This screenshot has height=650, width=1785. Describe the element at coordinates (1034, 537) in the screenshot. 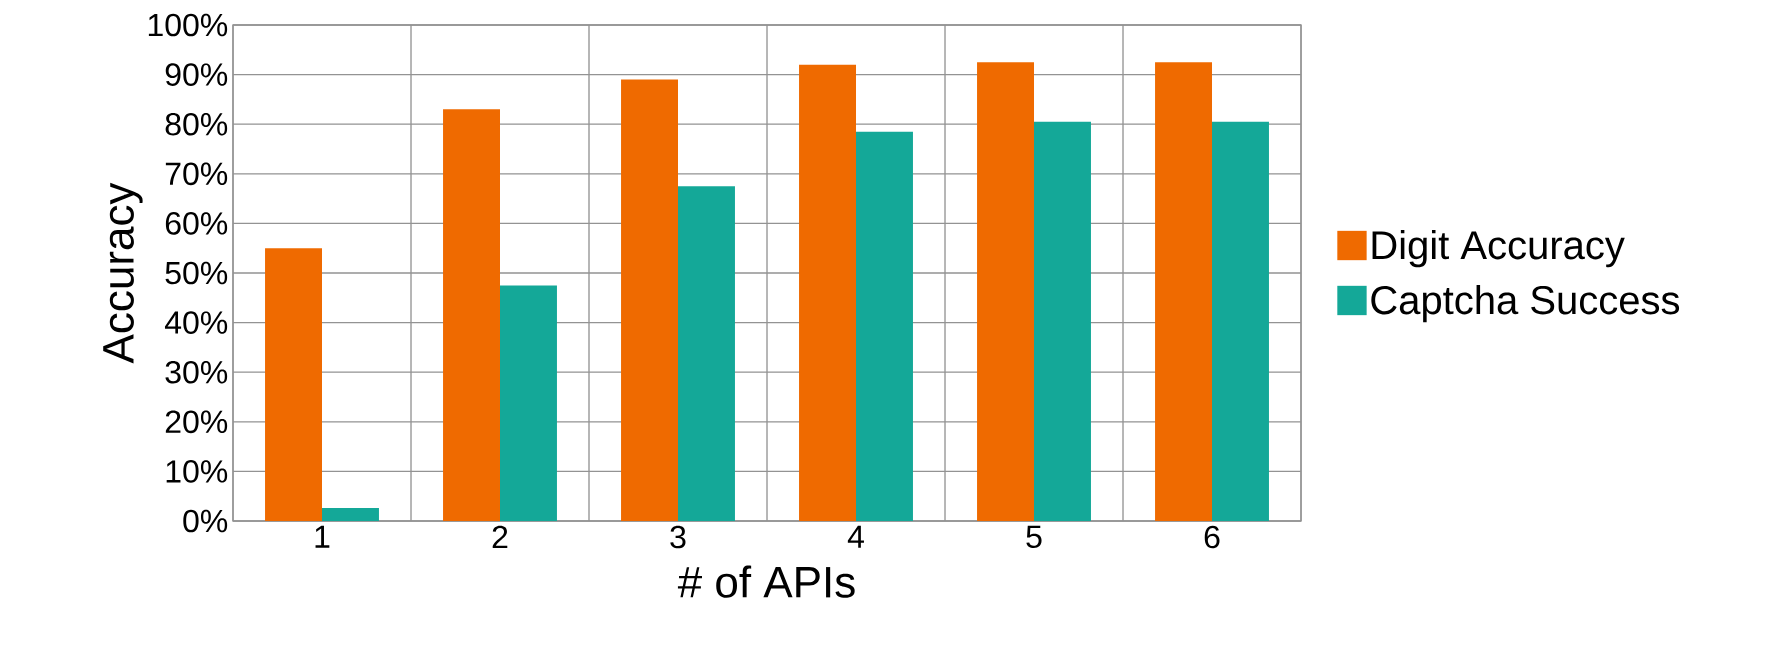

I see `x-tick-label: 5` at that location.